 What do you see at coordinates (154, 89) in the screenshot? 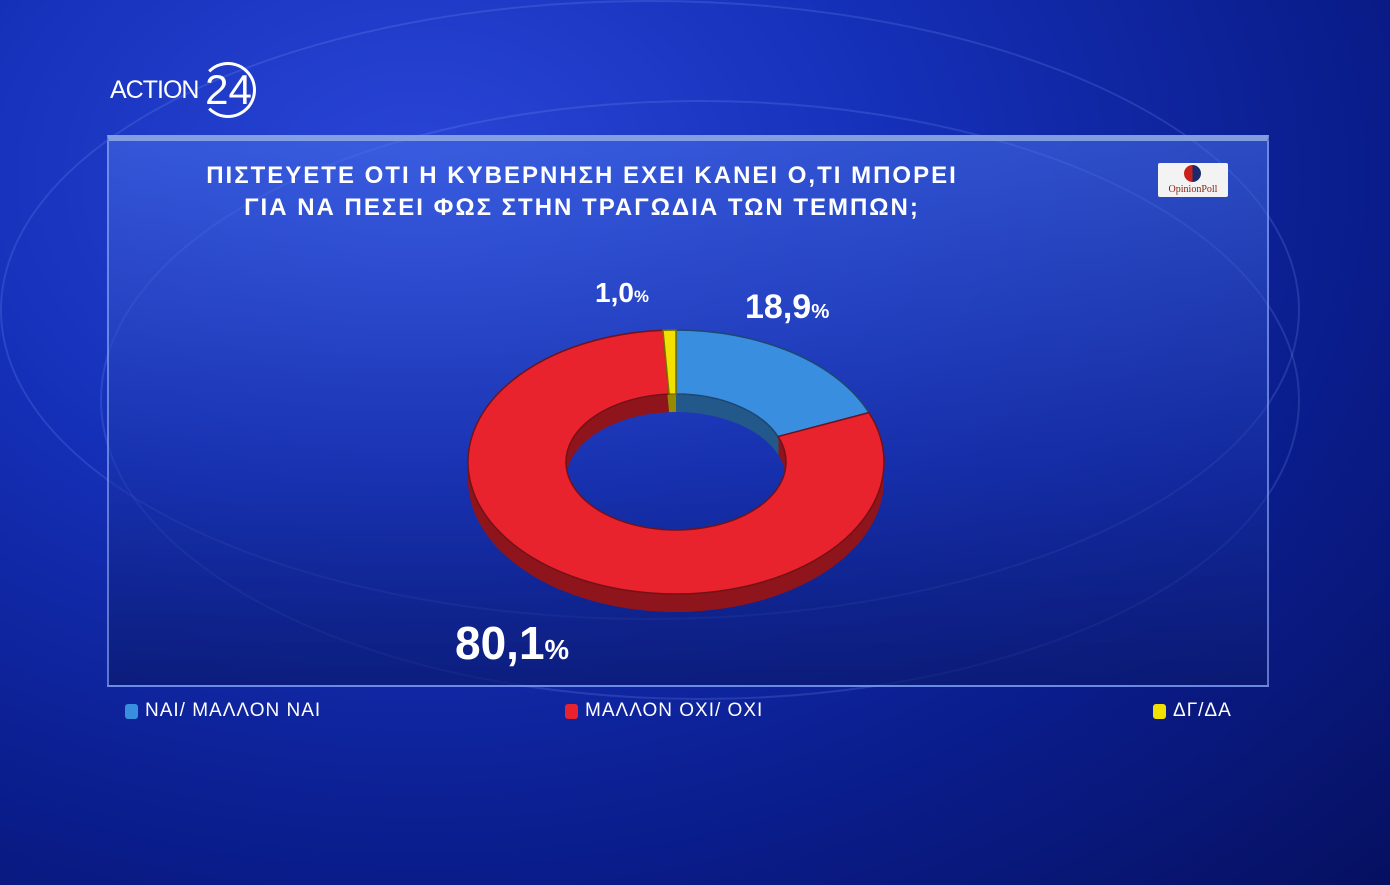
I see `logo-text: ACTION` at bounding box center [154, 89].